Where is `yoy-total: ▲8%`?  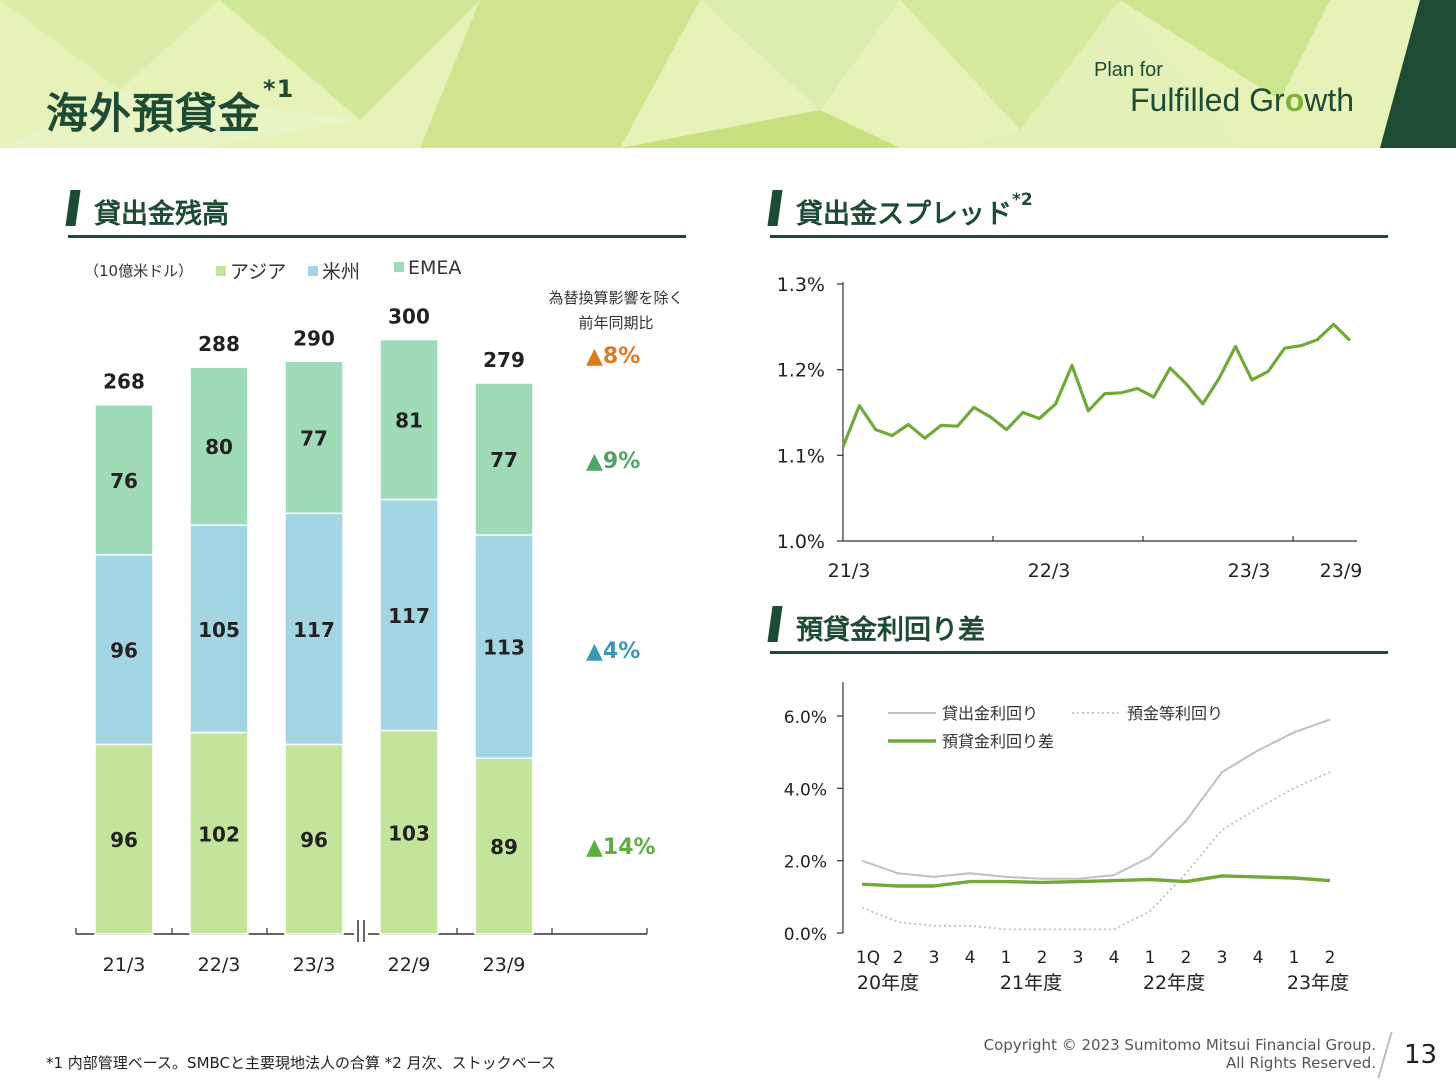
yoy-total: ▲8% is located at coordinates (613, 356).